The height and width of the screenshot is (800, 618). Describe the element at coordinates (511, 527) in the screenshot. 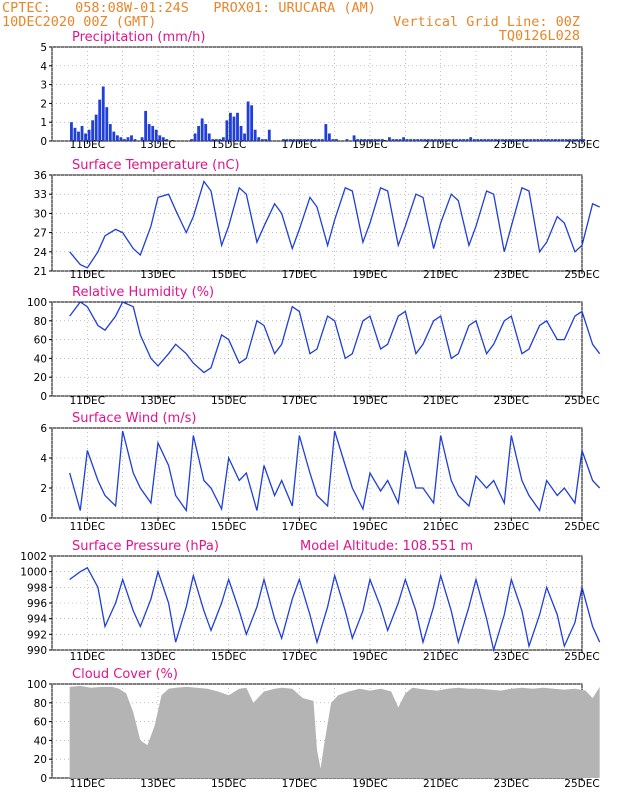

I see `x-tick-label: 23DEC` at that location.